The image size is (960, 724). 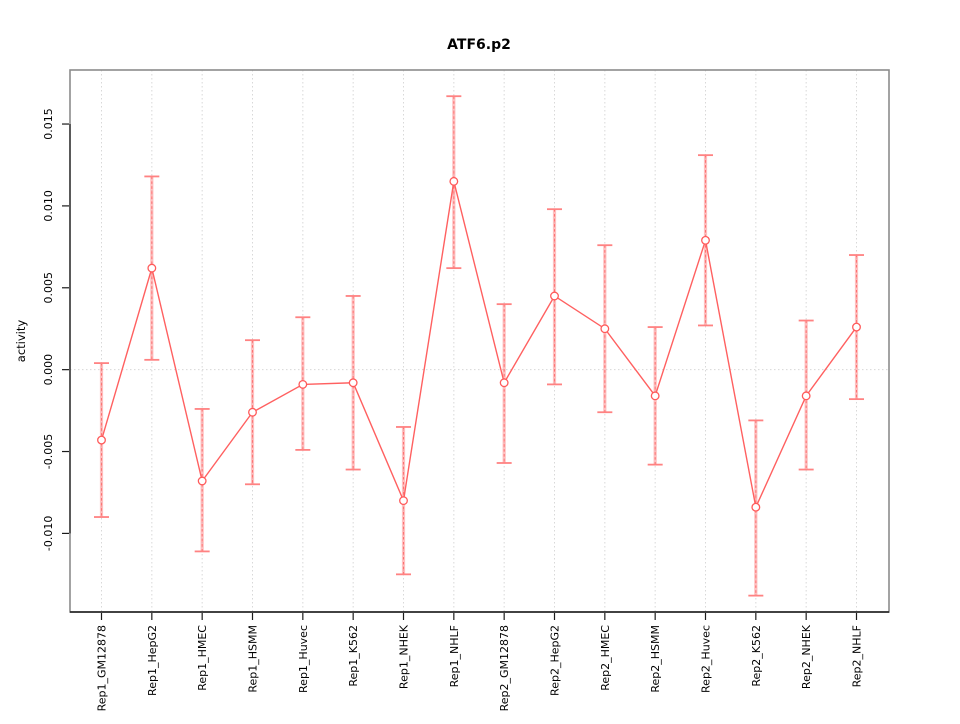 I want to click on x-tick-label: Rep1_K562, so click(x=353, y=656).